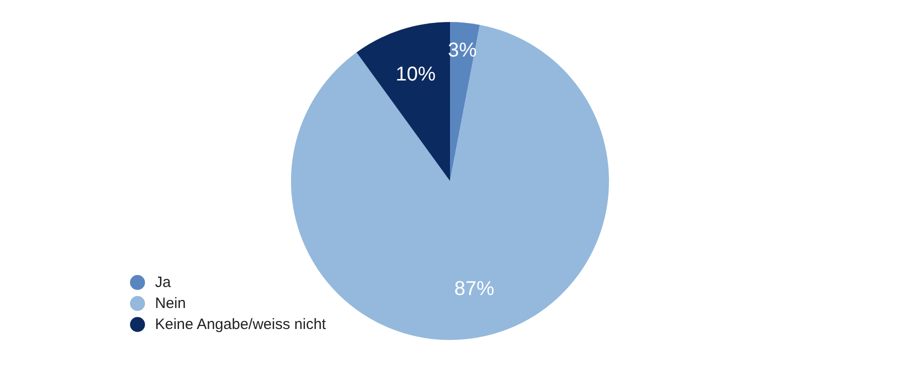 The width and height of the screenshot is (900, 378). I want to click on data-label: 10%, so click(416, 75).